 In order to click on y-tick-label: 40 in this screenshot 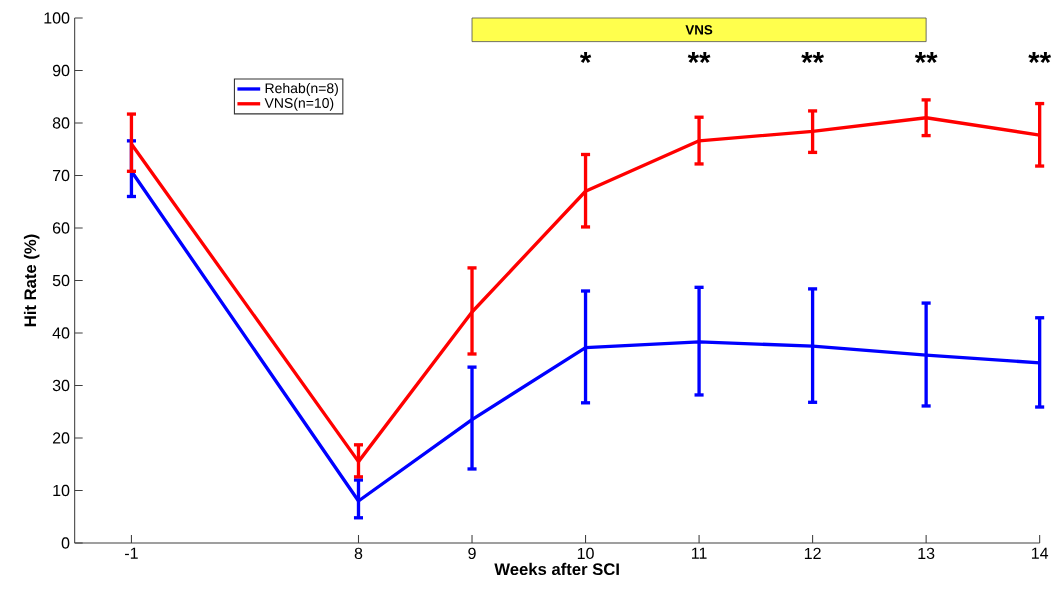, I will do `click(61, 333)`.